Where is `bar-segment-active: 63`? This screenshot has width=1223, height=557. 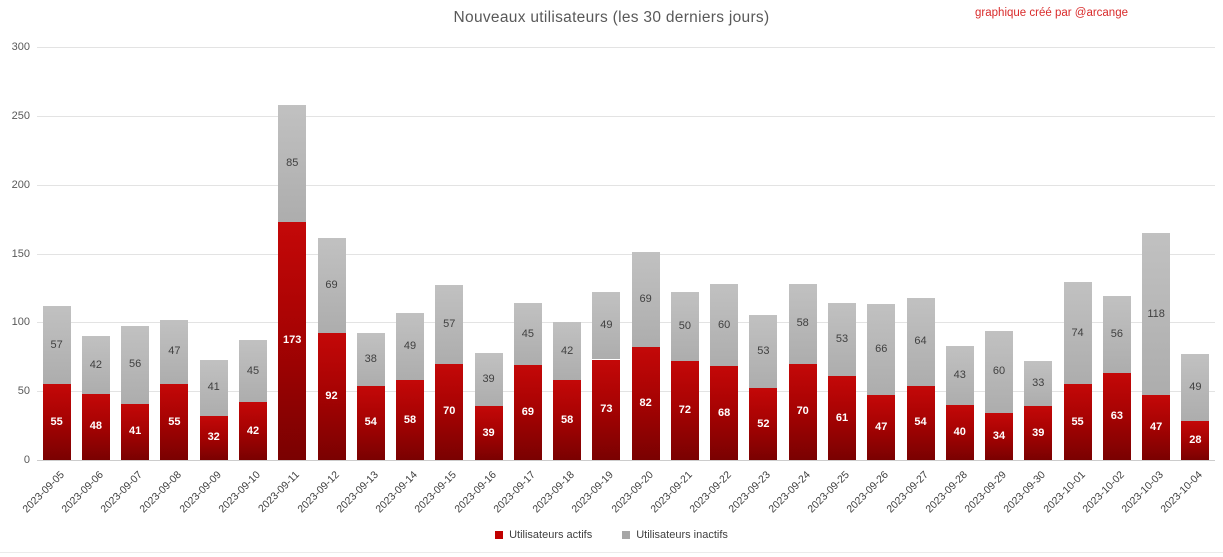
bar-segment-active: 63 is located at coordinates (1116, 416).